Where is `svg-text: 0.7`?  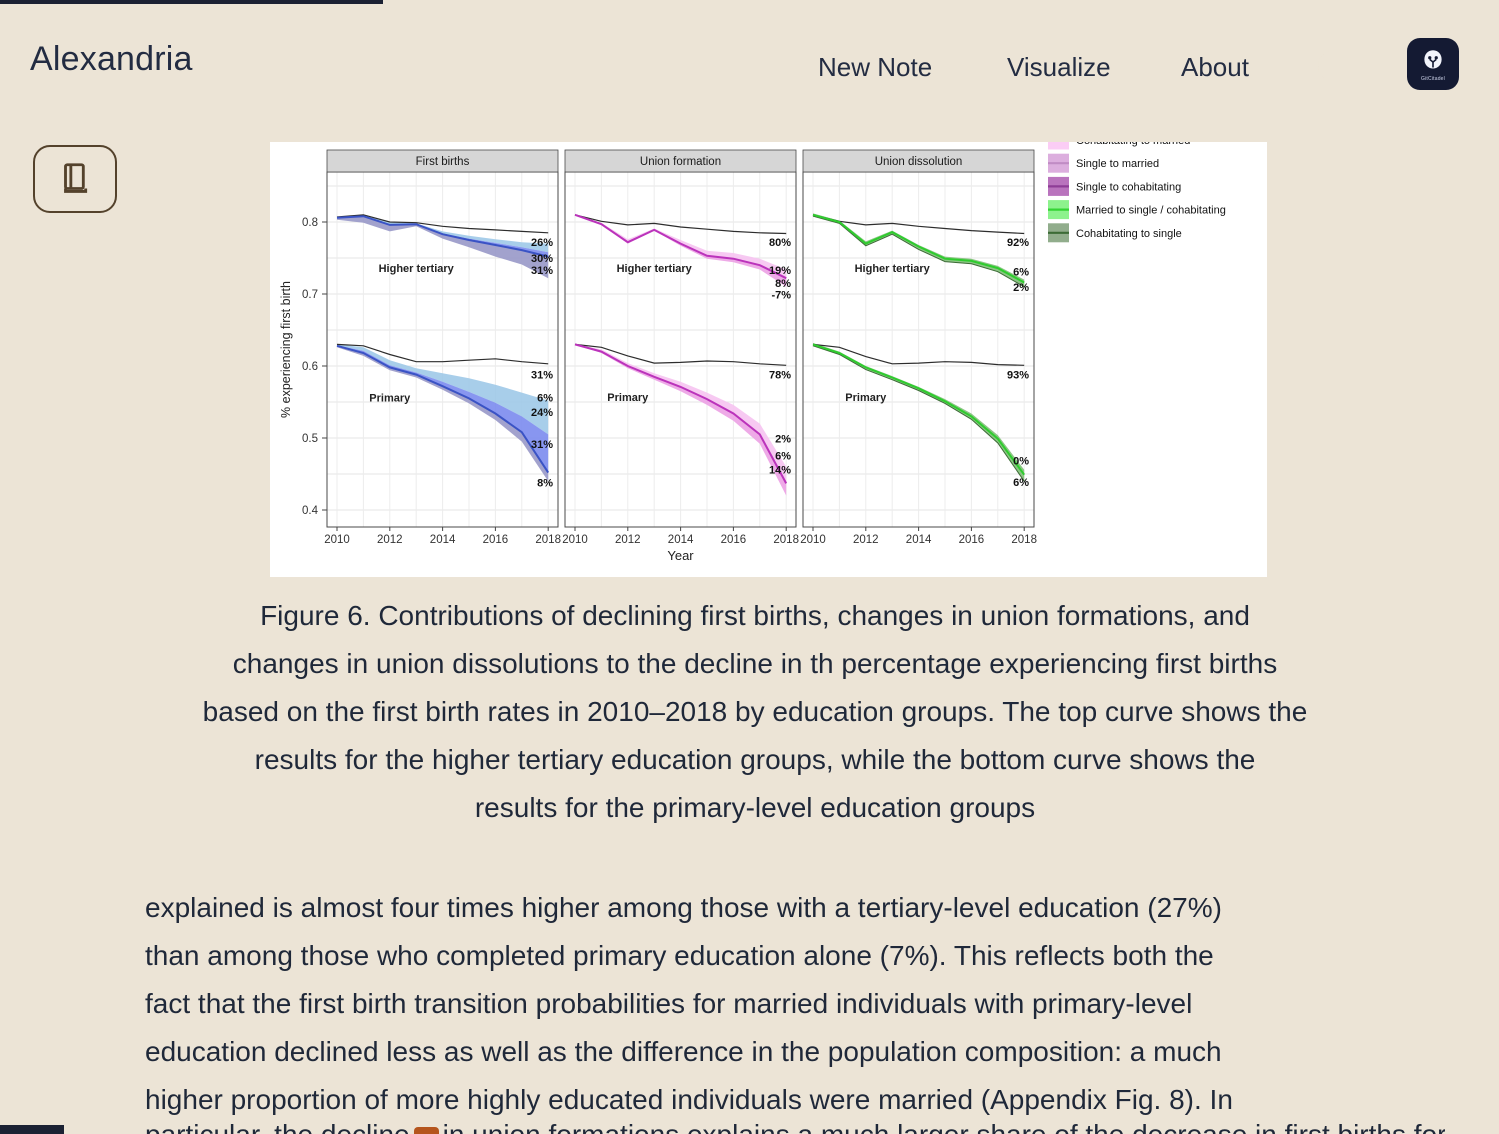
svg-text: 0.7 is located at coordinates (310, 295).